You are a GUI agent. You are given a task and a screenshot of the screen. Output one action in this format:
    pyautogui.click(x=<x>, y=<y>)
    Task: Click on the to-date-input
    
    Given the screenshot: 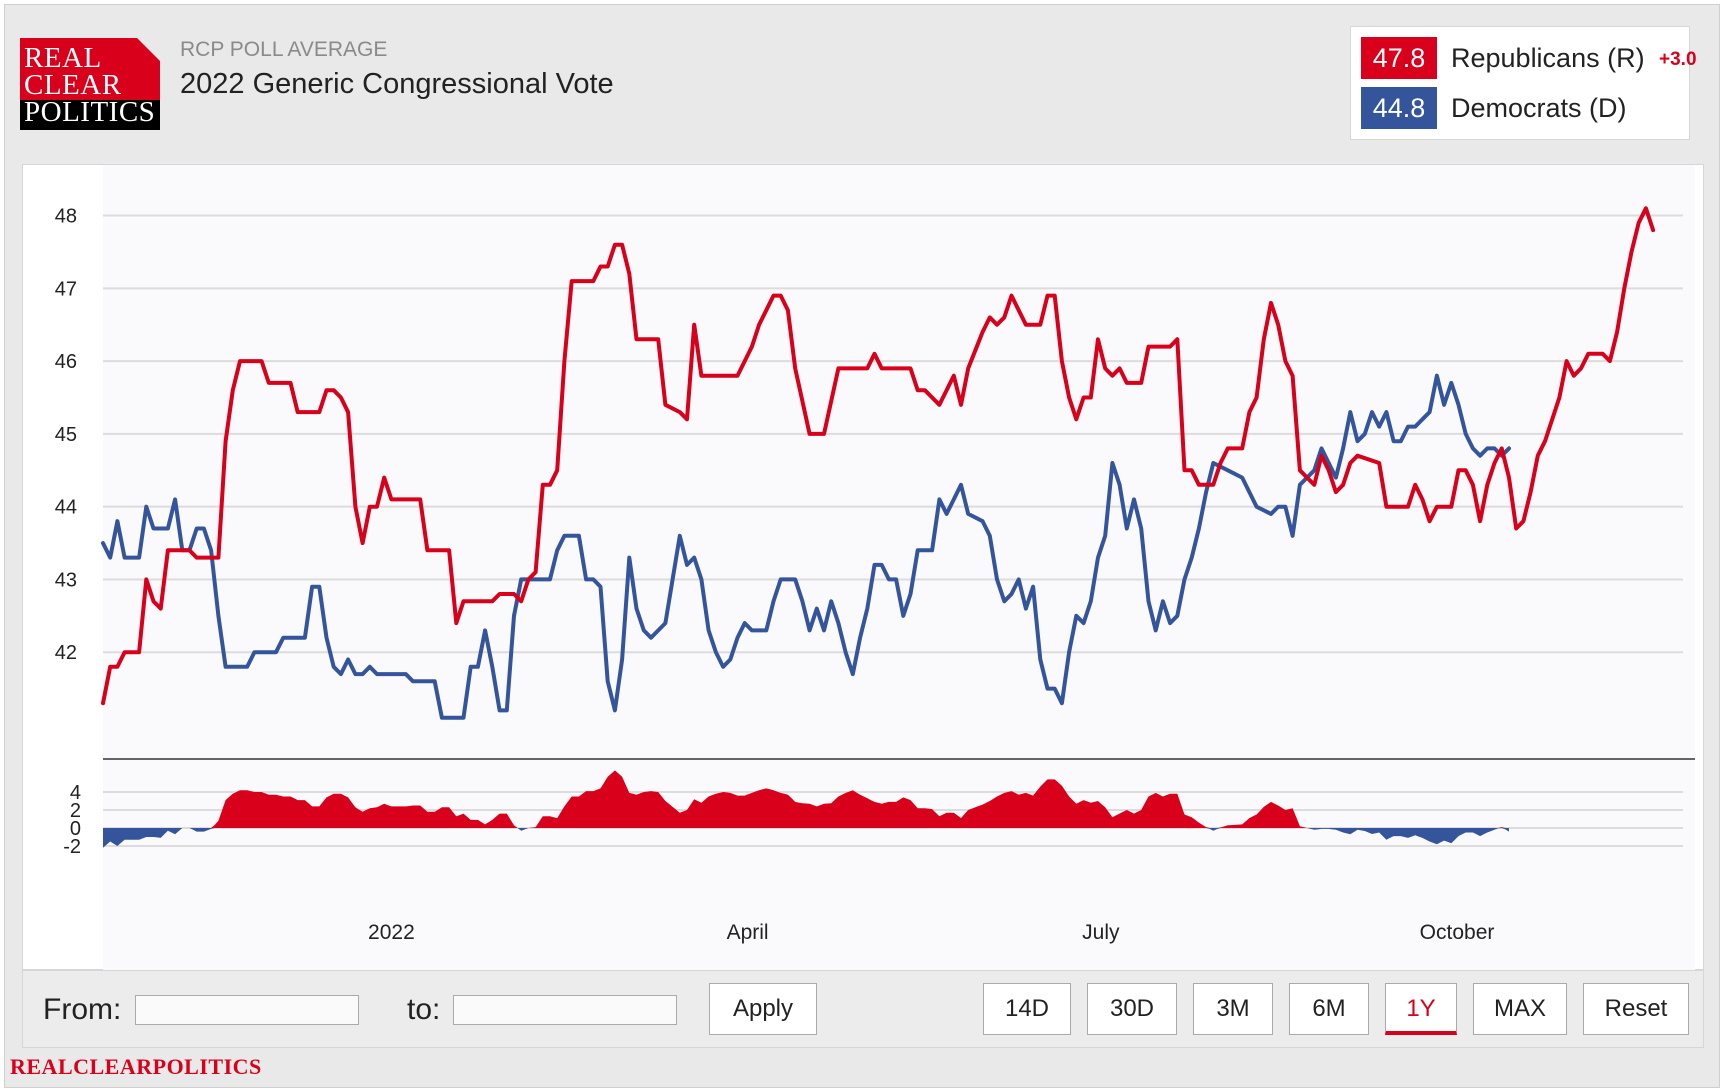 What is the action you would take?
    pyautogui.click(x=565, y=1010)
    